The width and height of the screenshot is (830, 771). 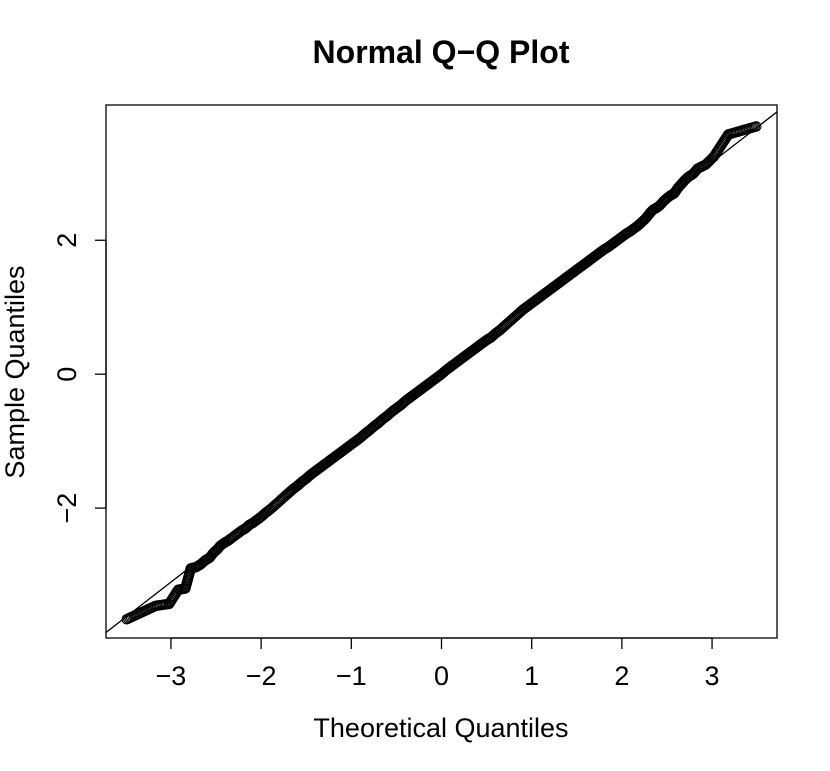 I want to click on y-axis: −2 0 2, so click(x=79, y=378).